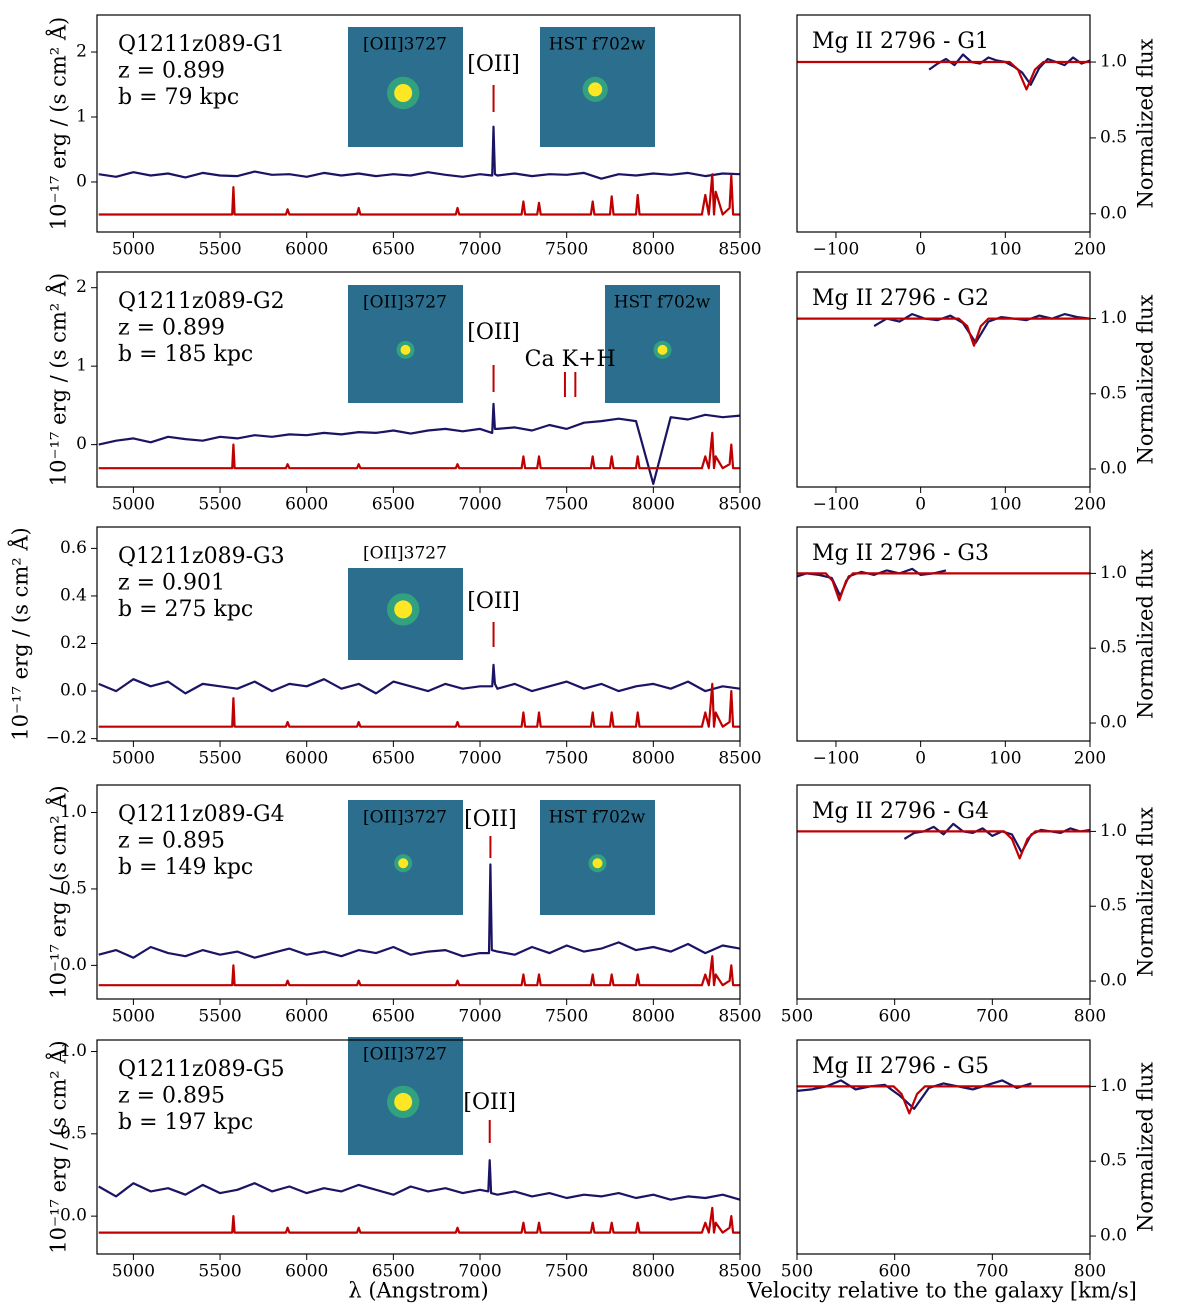  Describe the element at coordinates (201, 556) in the screenshot. I see `panel-text: Q1211z089-G3` at that location.